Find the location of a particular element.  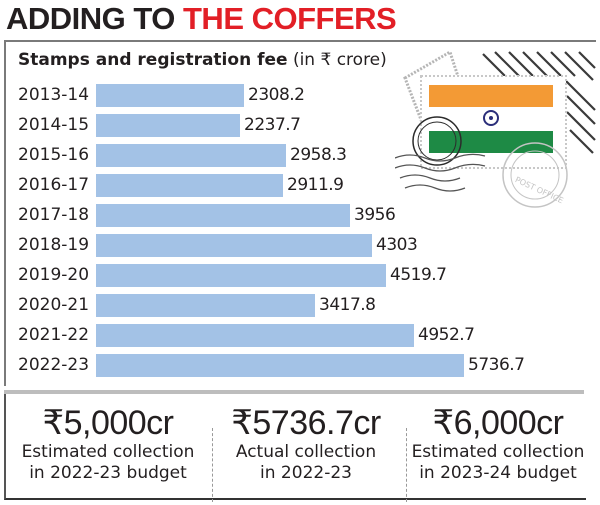

stat-value: ₹5,000cr is located at coordinates (108, 423).